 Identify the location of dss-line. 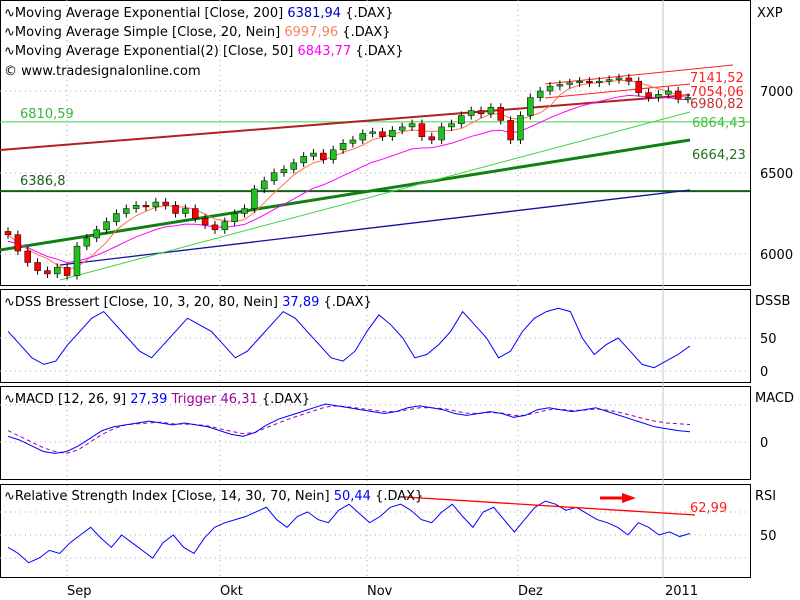
(349, 338).